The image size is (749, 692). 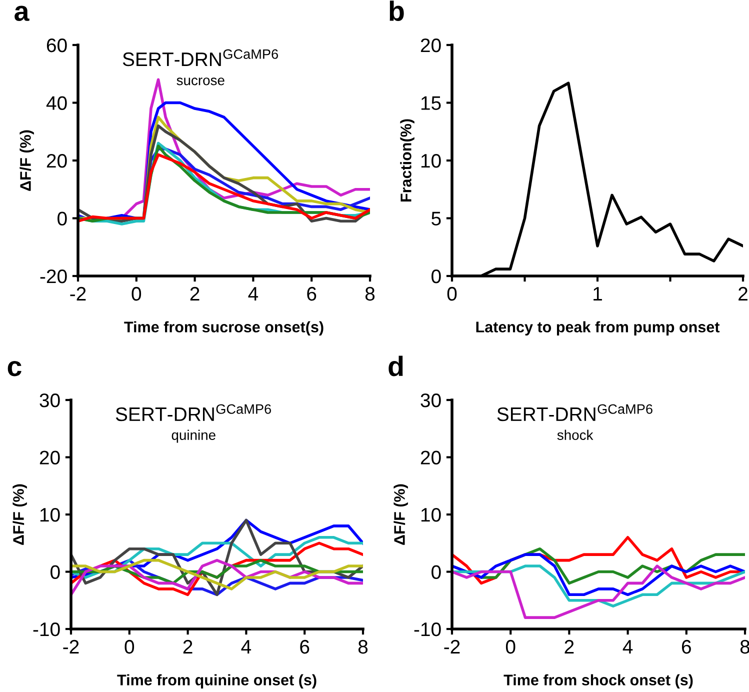 I want to click on y-tick-label: 15, so click(x=431, y=103).